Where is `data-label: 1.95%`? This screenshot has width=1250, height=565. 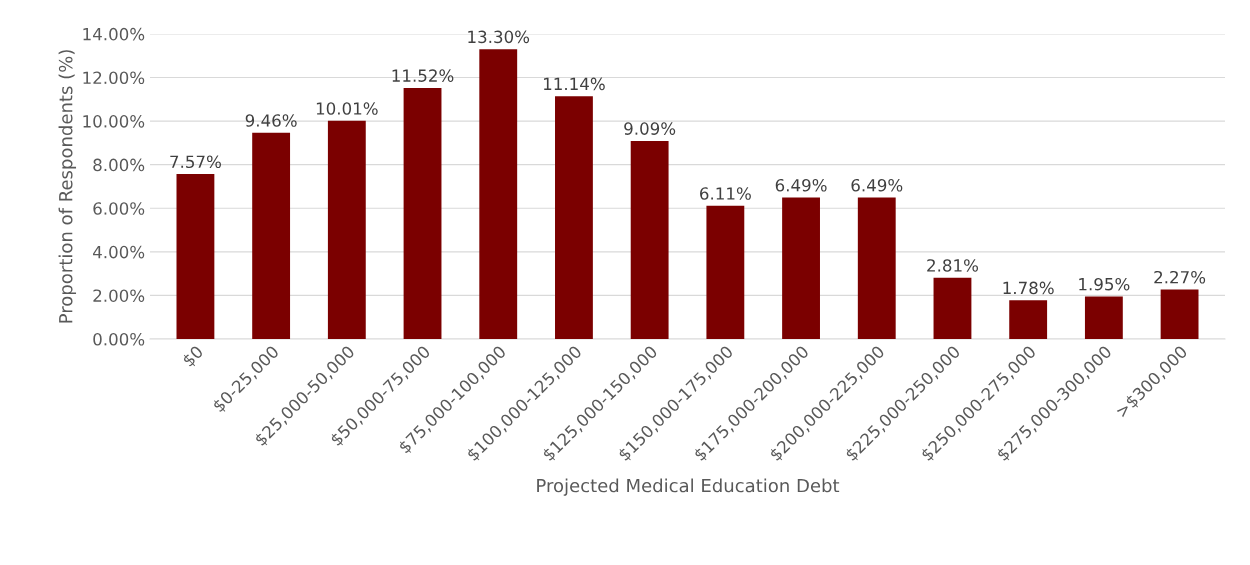 data-label: 1.95% is located at coordinates (1104, 284).